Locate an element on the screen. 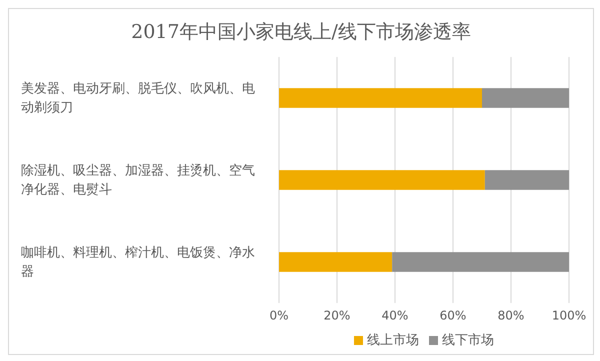 The width and height of the screenshot is (600, 361). x-tick-label: 80% is located at coordinates (511, 315).